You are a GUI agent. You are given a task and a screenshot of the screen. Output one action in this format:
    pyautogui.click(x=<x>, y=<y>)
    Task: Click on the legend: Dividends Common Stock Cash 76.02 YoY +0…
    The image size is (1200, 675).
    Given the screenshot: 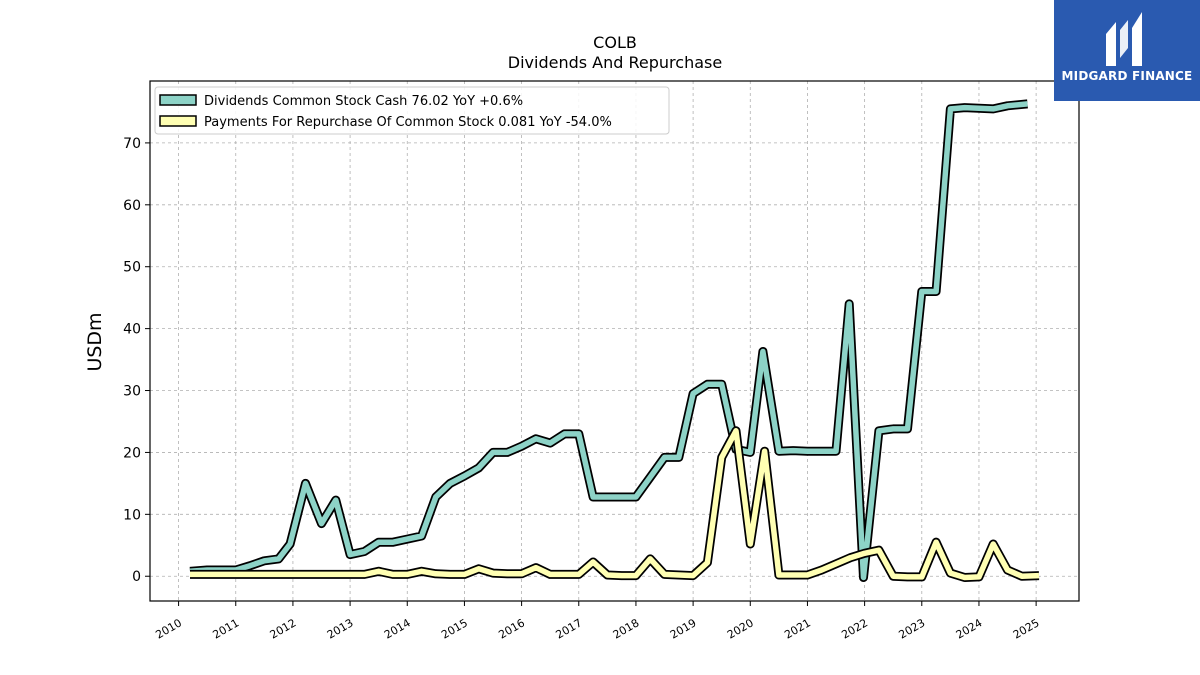 What is the action you would take?
    pyautogui.click(x=412, y=110)
    